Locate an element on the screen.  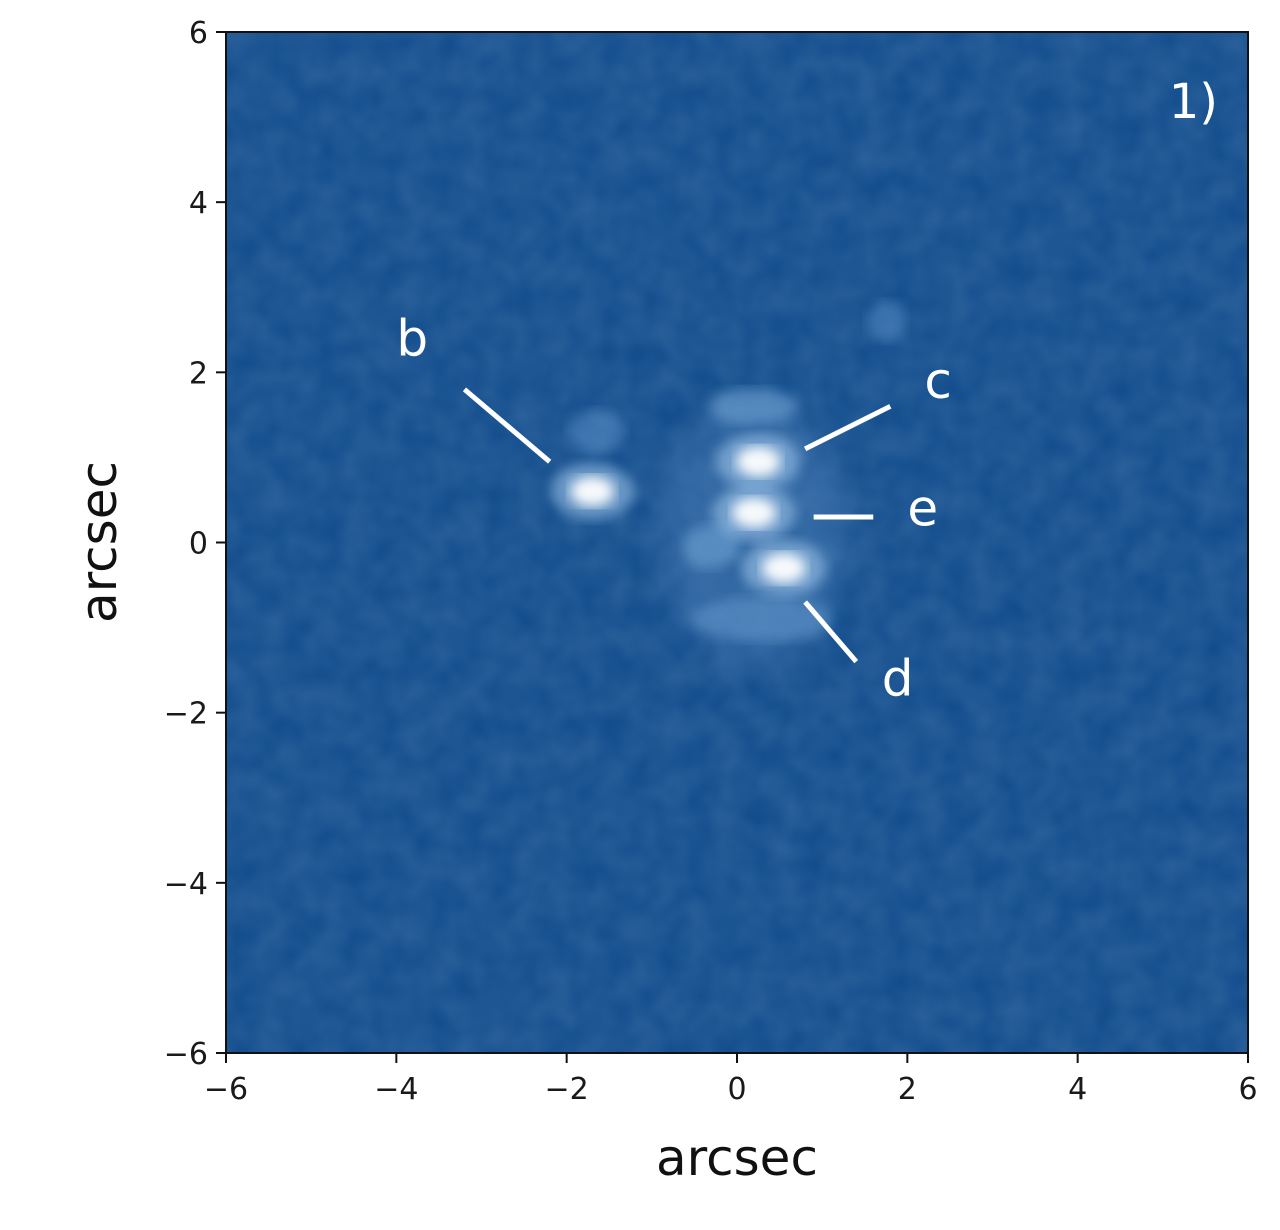
annotation-line-d is located at coordinates (831, 632).